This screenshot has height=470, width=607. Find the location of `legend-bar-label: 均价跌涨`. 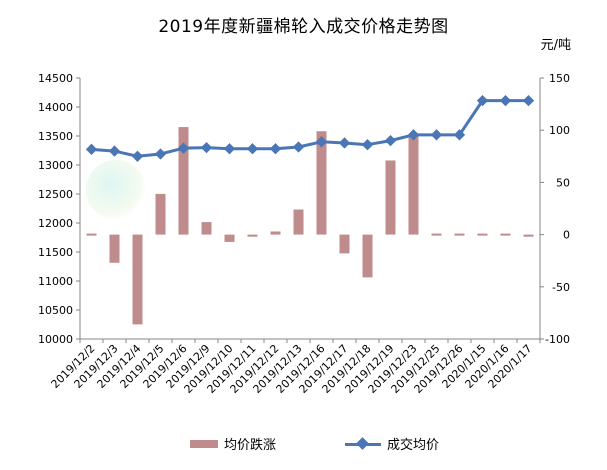

legend-bar-label: 均价跌涨 is located at coordinates (250, 445).